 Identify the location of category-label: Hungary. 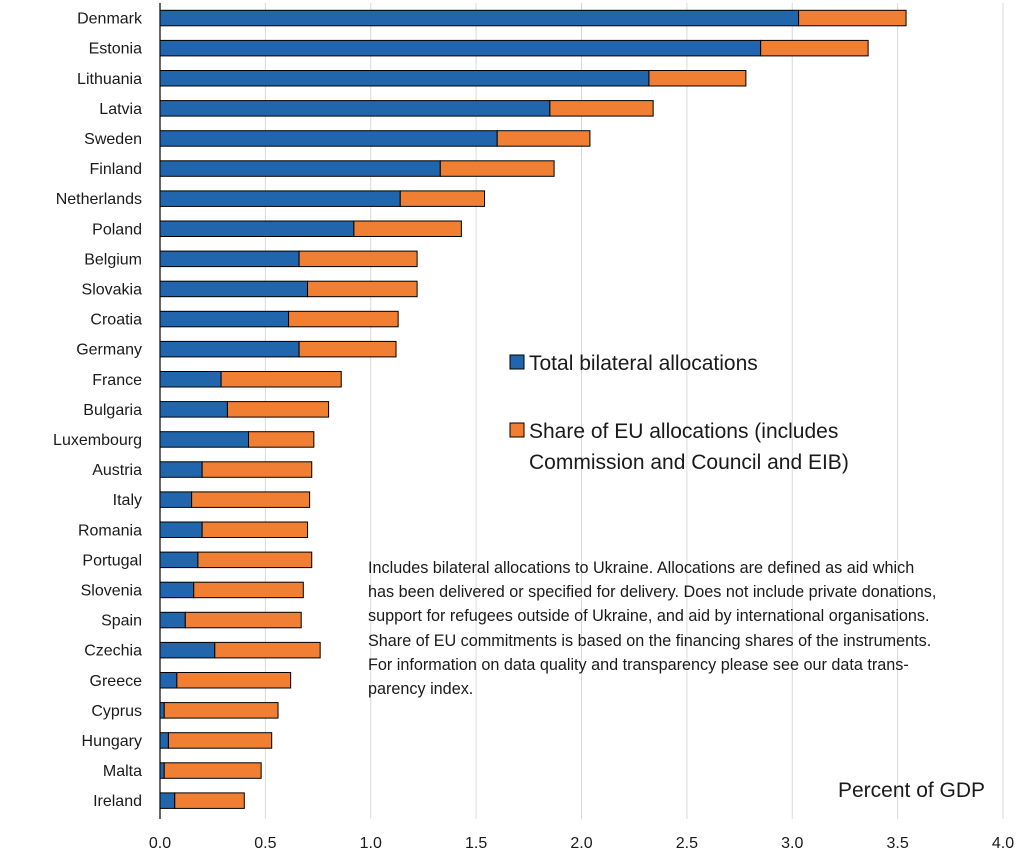
(112, 741).